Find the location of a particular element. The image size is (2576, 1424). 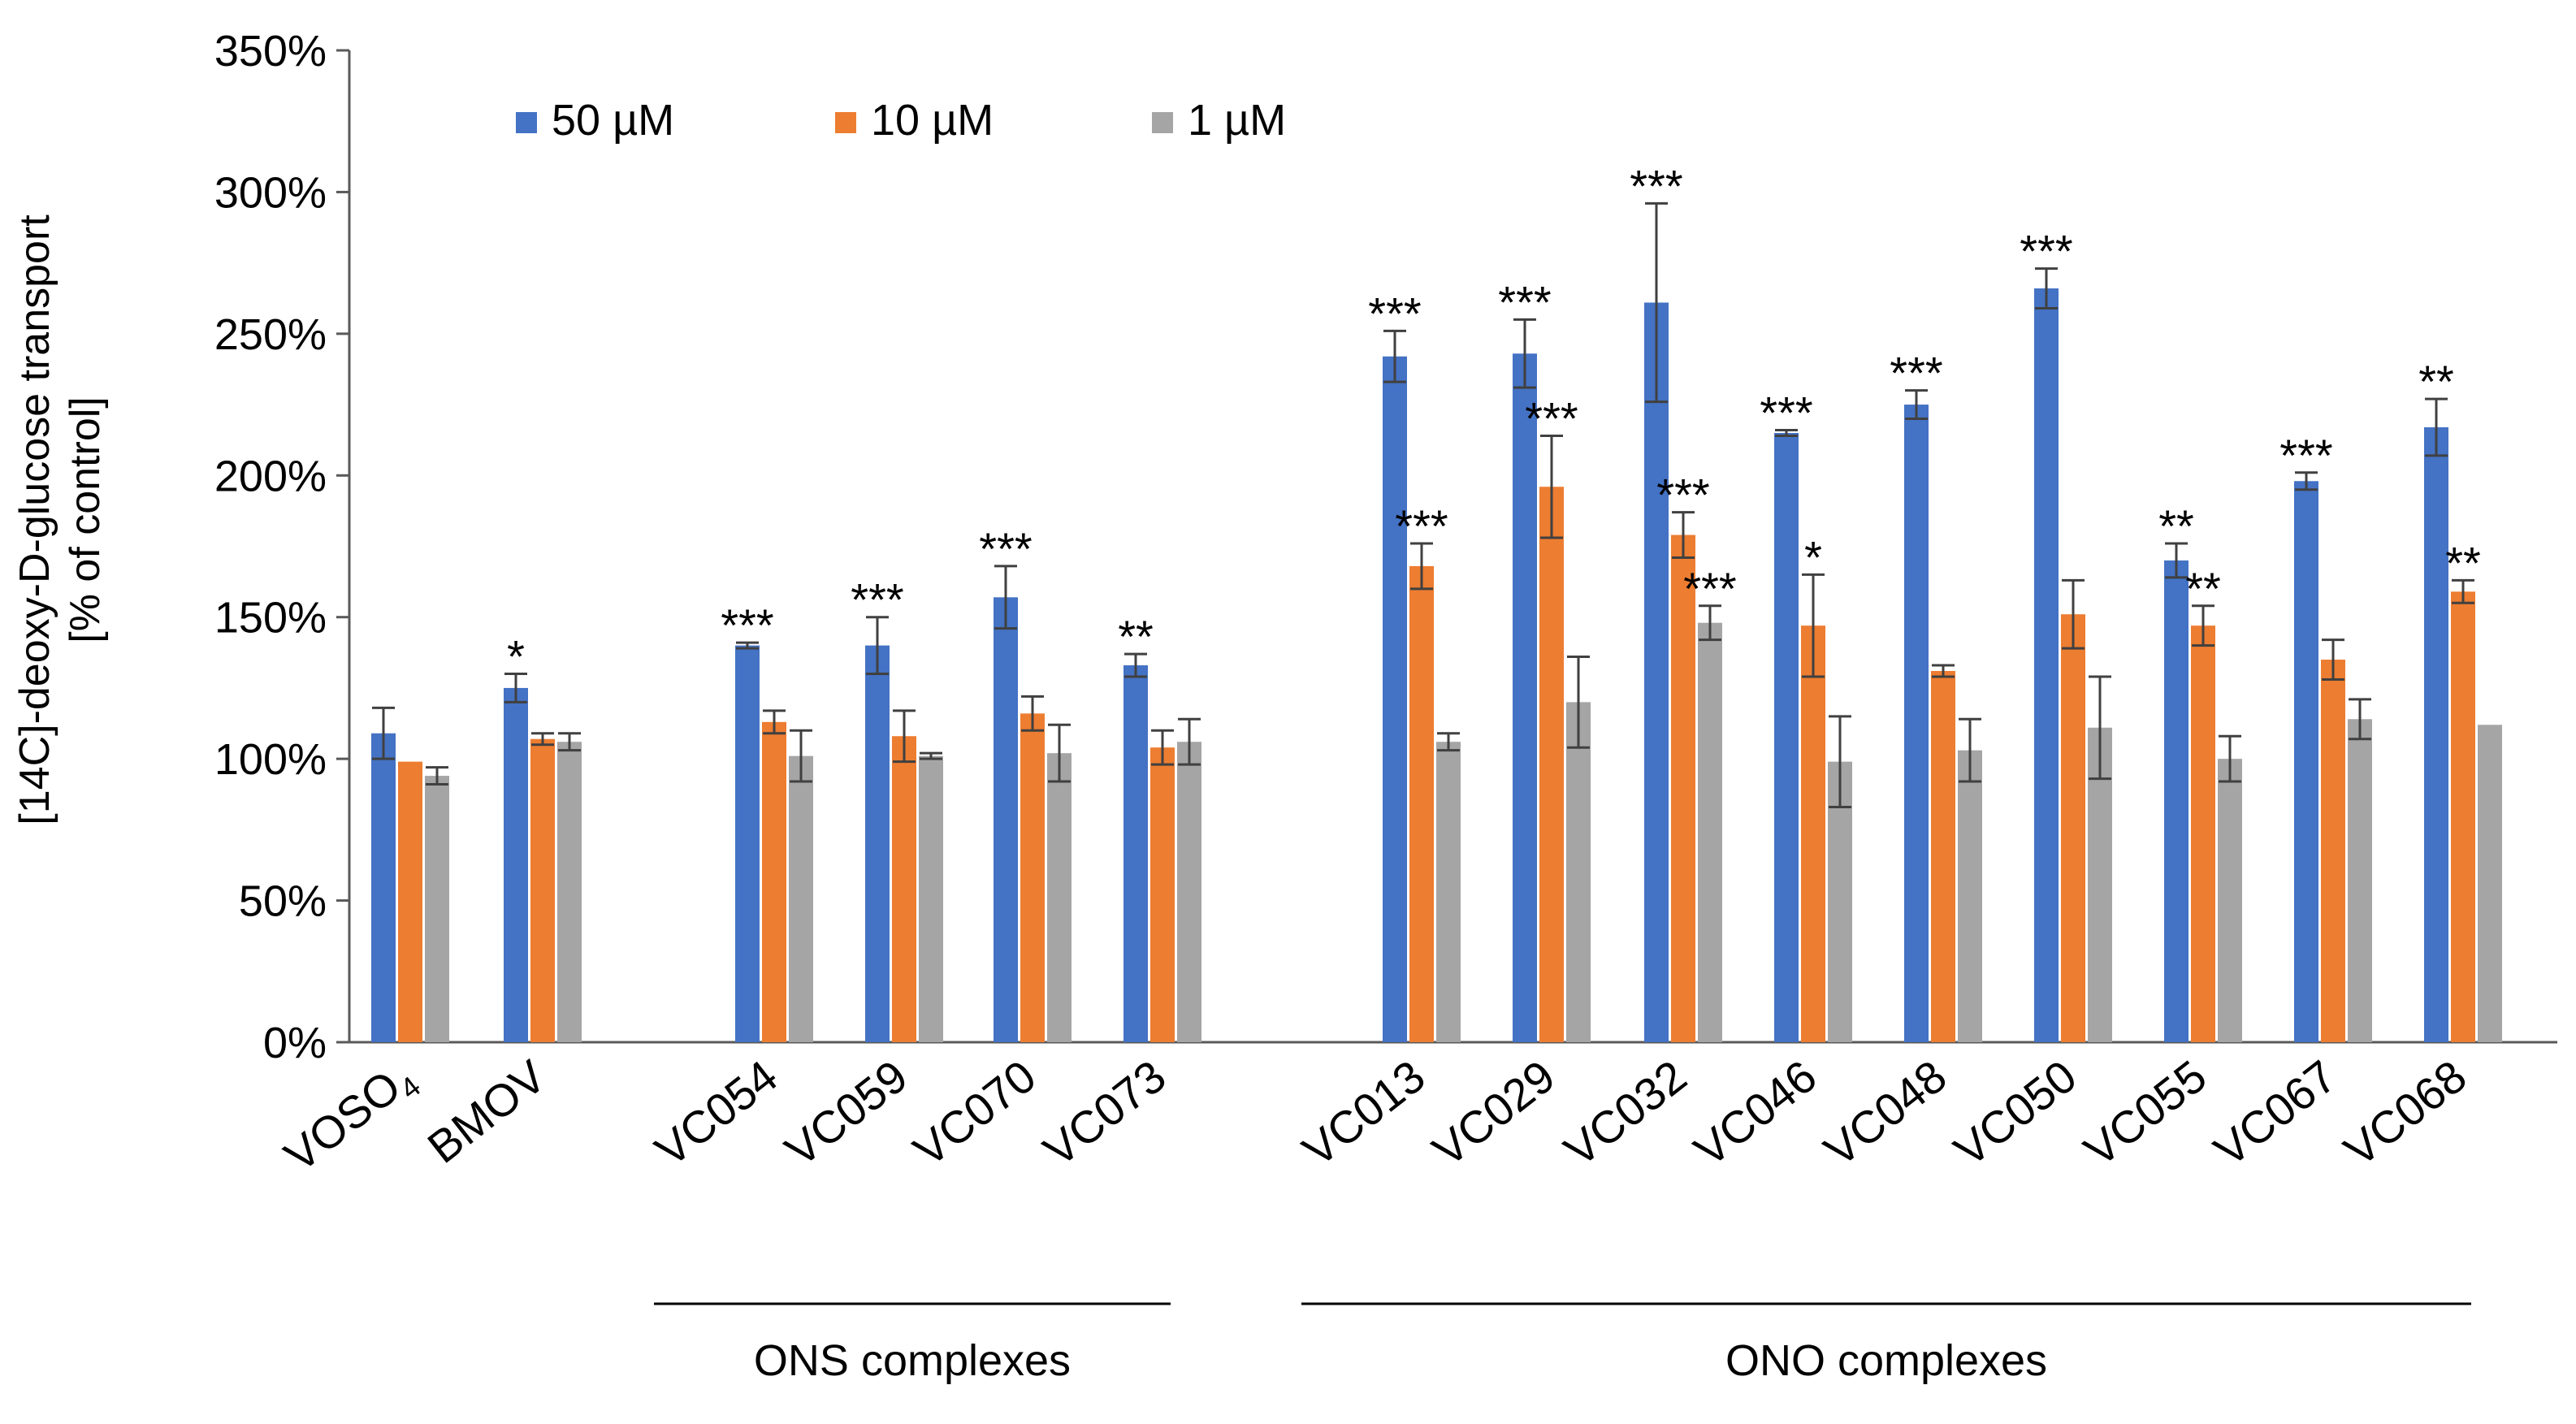

x-tick-label: VC054 is located at coordinates (716, 1113).